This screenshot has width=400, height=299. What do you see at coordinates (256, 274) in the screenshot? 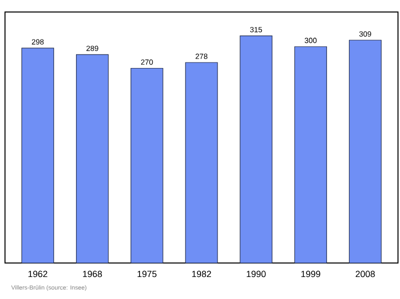
I see `x-tick-label: 1990` at bounding box center [256, 274].